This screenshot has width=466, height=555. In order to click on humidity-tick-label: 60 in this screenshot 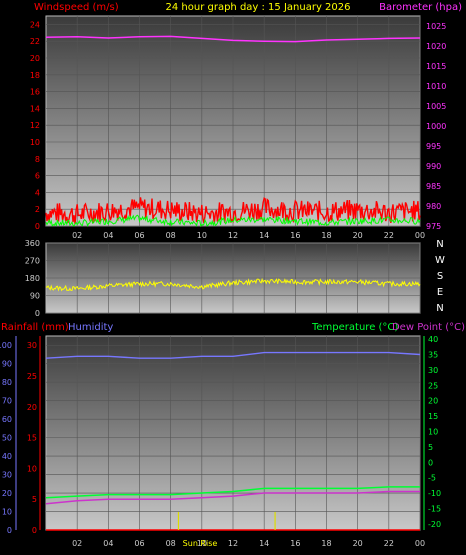, I will do `click(7, 419)`.